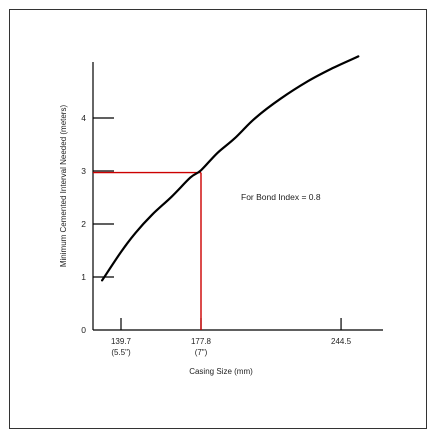 Image resolution: width=436 pixels, height=429 pixels. Describe the element at coordinates (83, 224) in the screenshot. I see `y-tick-label: 2` at that location.